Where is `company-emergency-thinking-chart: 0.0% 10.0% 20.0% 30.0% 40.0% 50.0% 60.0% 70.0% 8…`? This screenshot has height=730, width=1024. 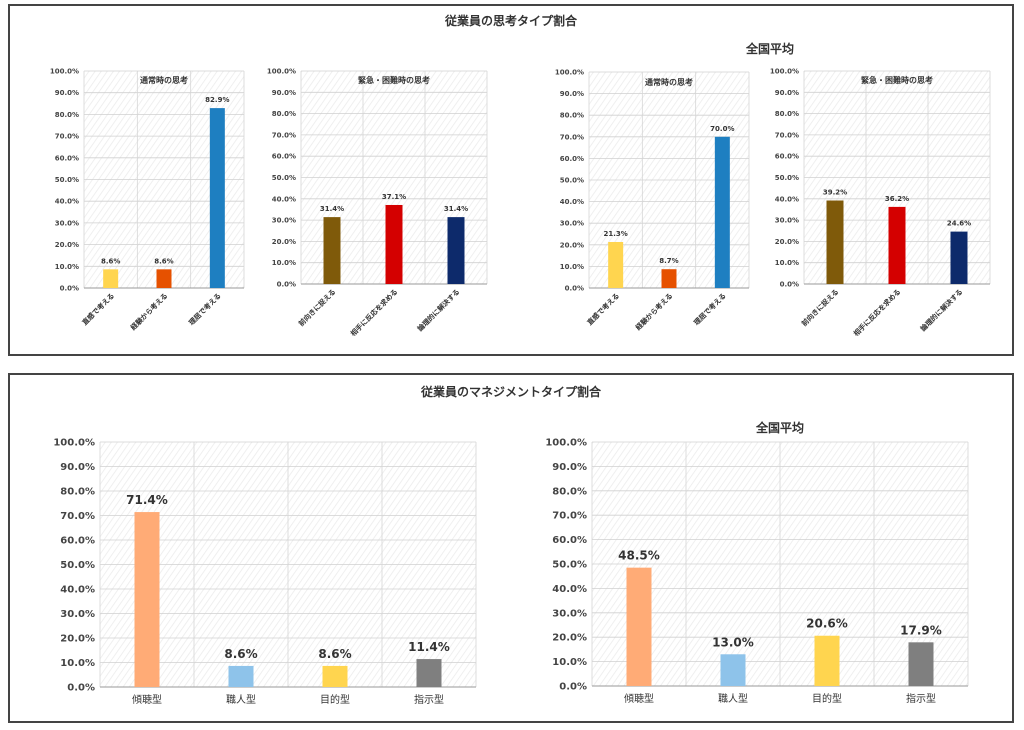 company-emergency-thinking-chart: 0.0% 10.0% 20.0% 30.0% 40.0% 50.0% 60.0% 70.0% 8… is located at coordinates (377, 202).